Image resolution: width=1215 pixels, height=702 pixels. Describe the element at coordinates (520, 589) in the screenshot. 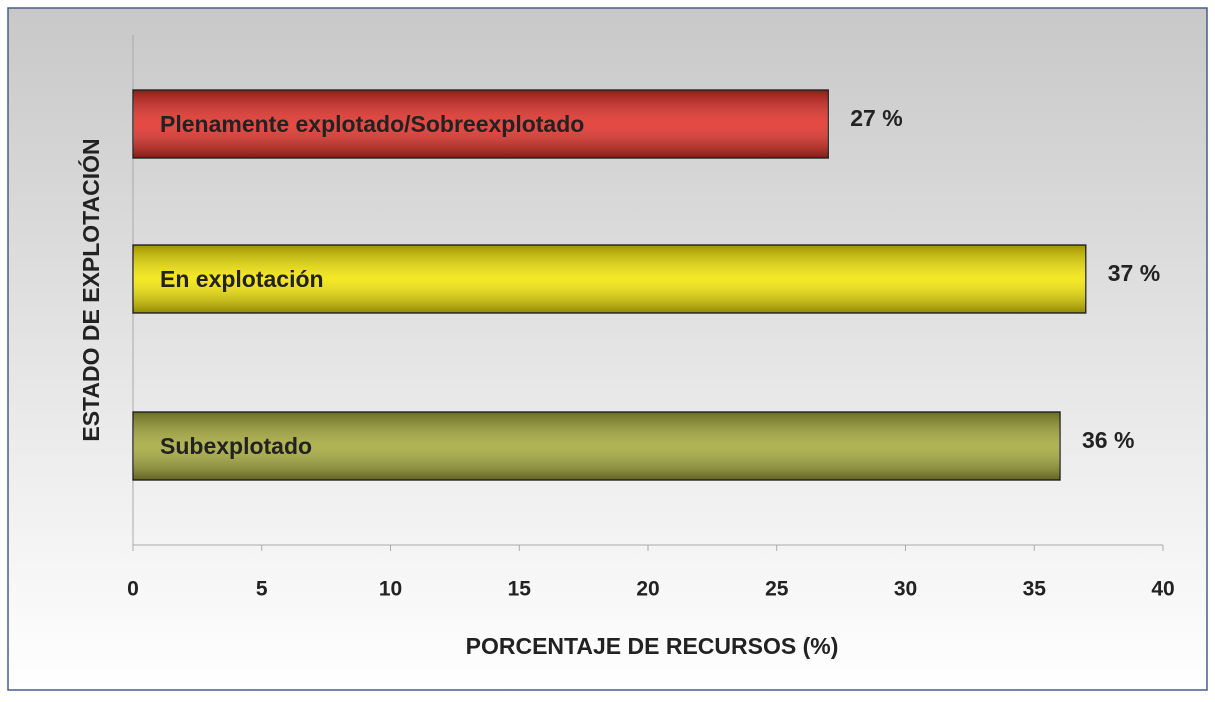

I see `x-tick-label: 15` at that location.